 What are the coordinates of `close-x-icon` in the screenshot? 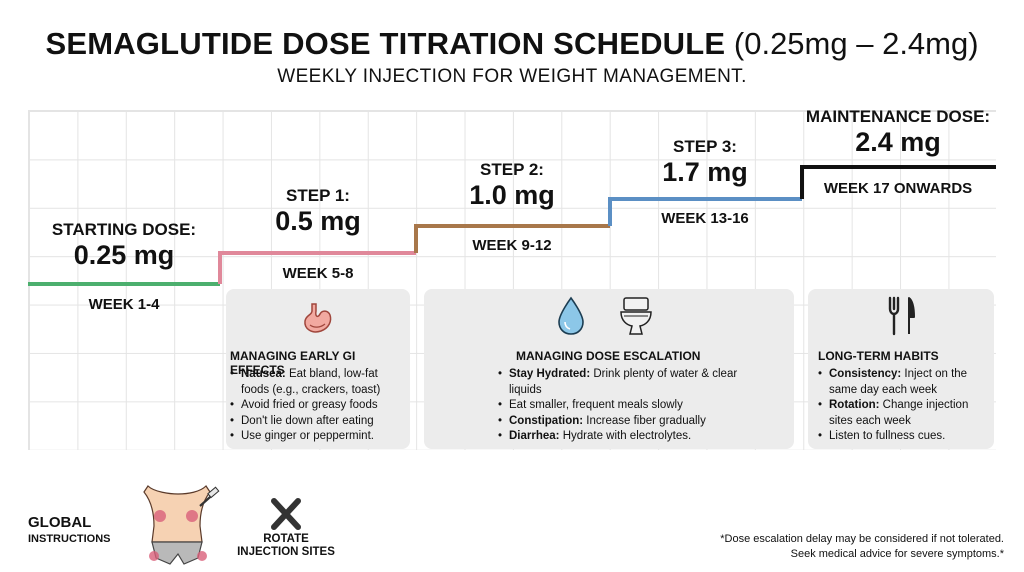 It's located at (286, 514).